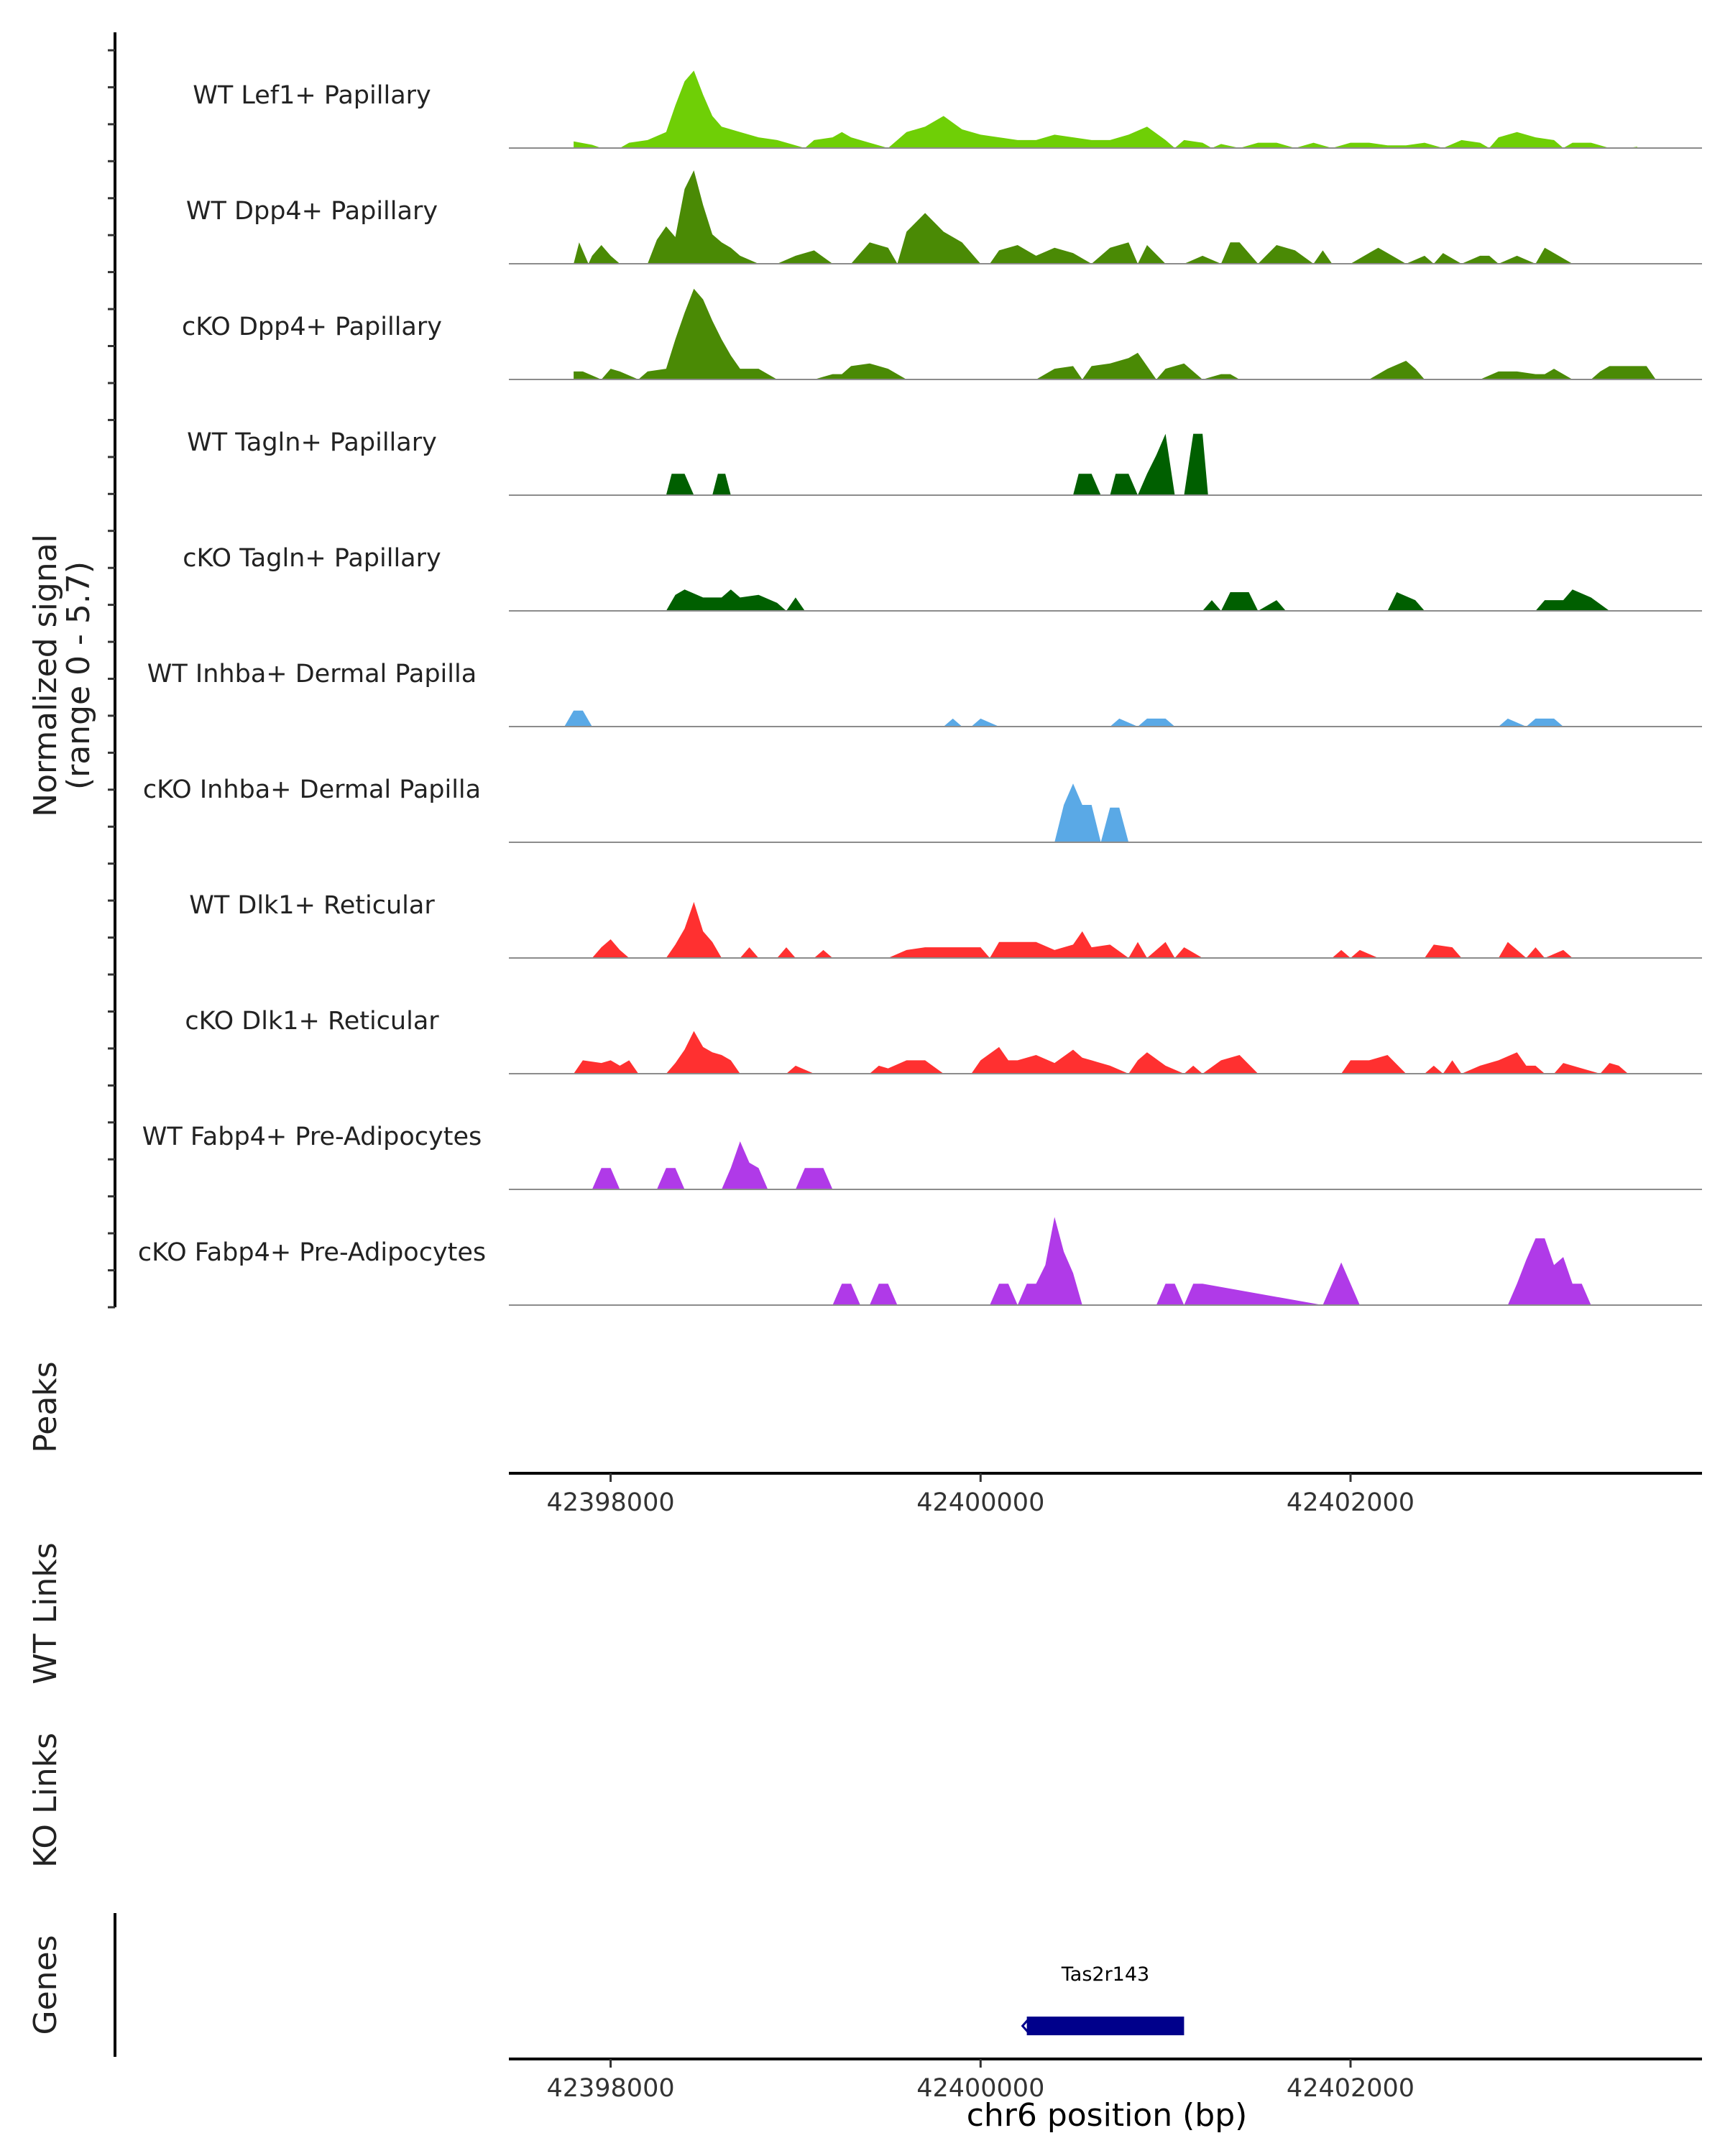  What do you see at coordinates (312, 558) in the screenshot?
I see `track-label-5: cKO Tagln+ Papillary` at bounding box center [312, 558].